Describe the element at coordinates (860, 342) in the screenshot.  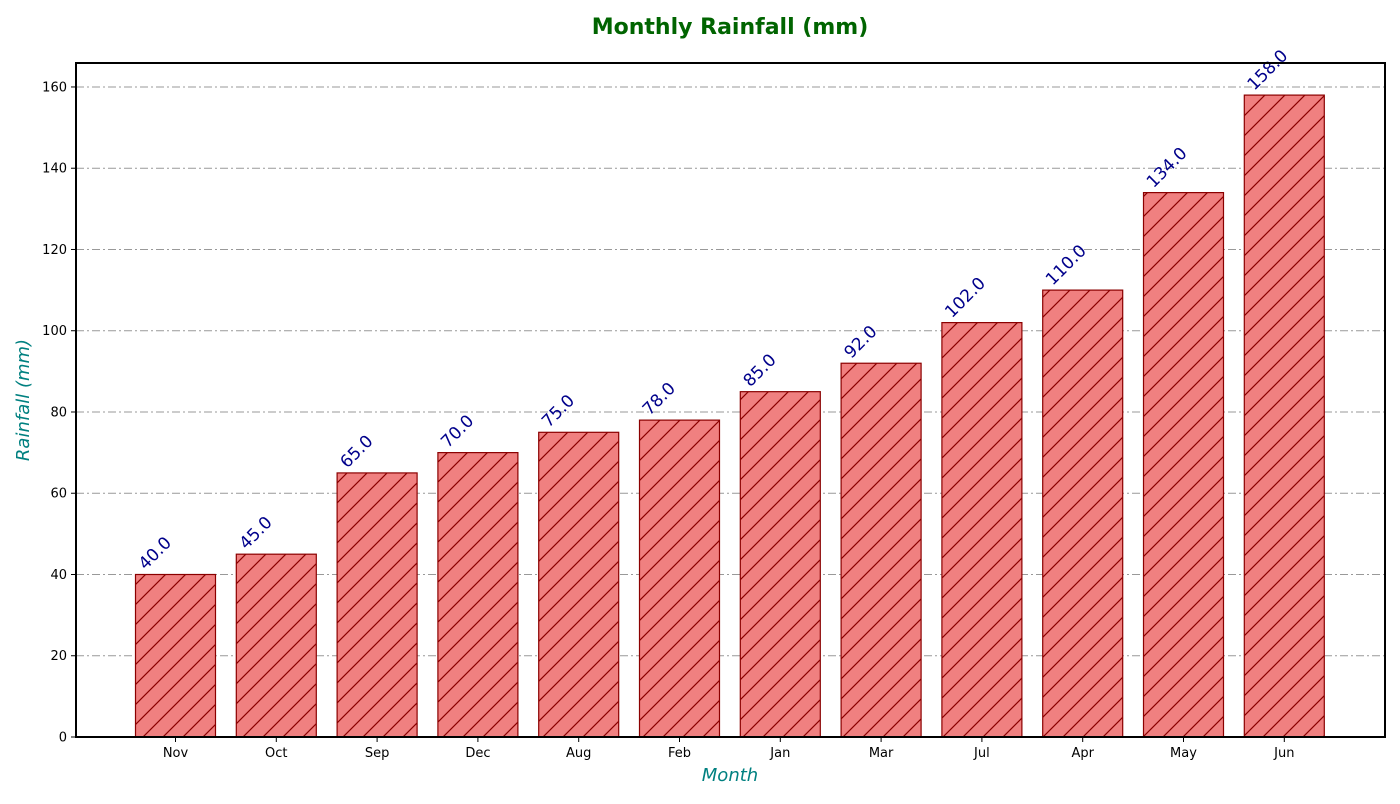
I see `bar-value-label: 92.0` at that location.